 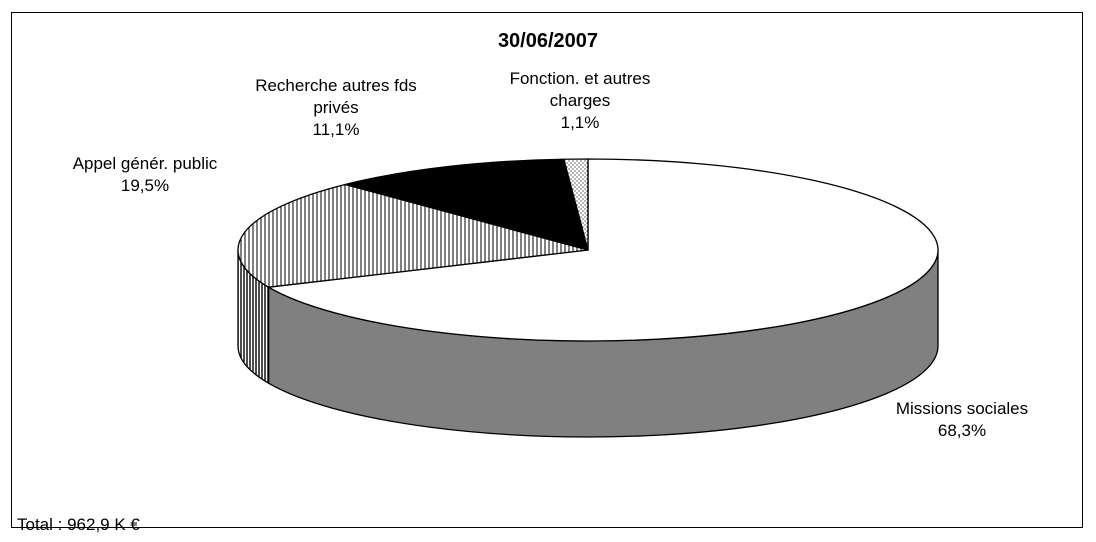 What do you see at coordinates (580, 122) in the screenshot?
I see `label-fonction-line3: 1,1%` at bounding box center [580, 122].